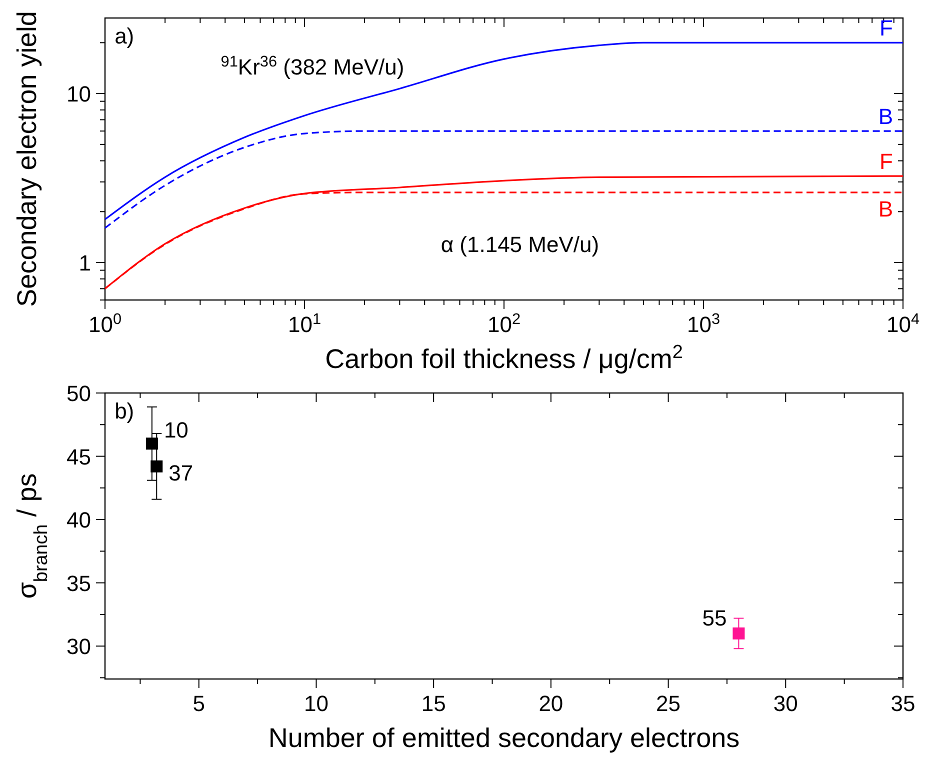 The image size is (925, 765). Describe the element at coordinates (668, 703) in the screenshot. I see `x-tick-label: 25` at that location.